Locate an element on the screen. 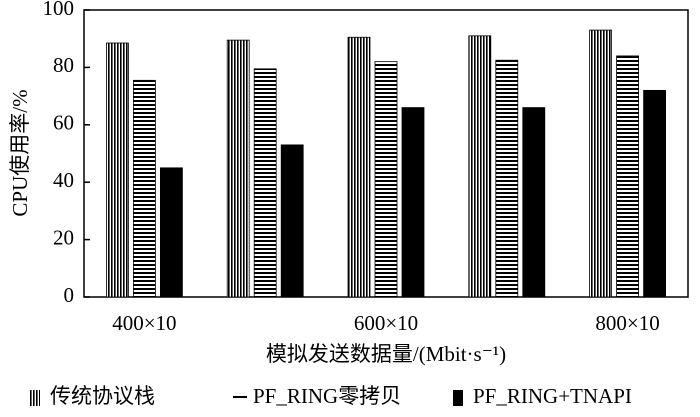 The image size is (700, 417). legend-label: PF_RING零拷贝 is located at coordinates (327, 396).